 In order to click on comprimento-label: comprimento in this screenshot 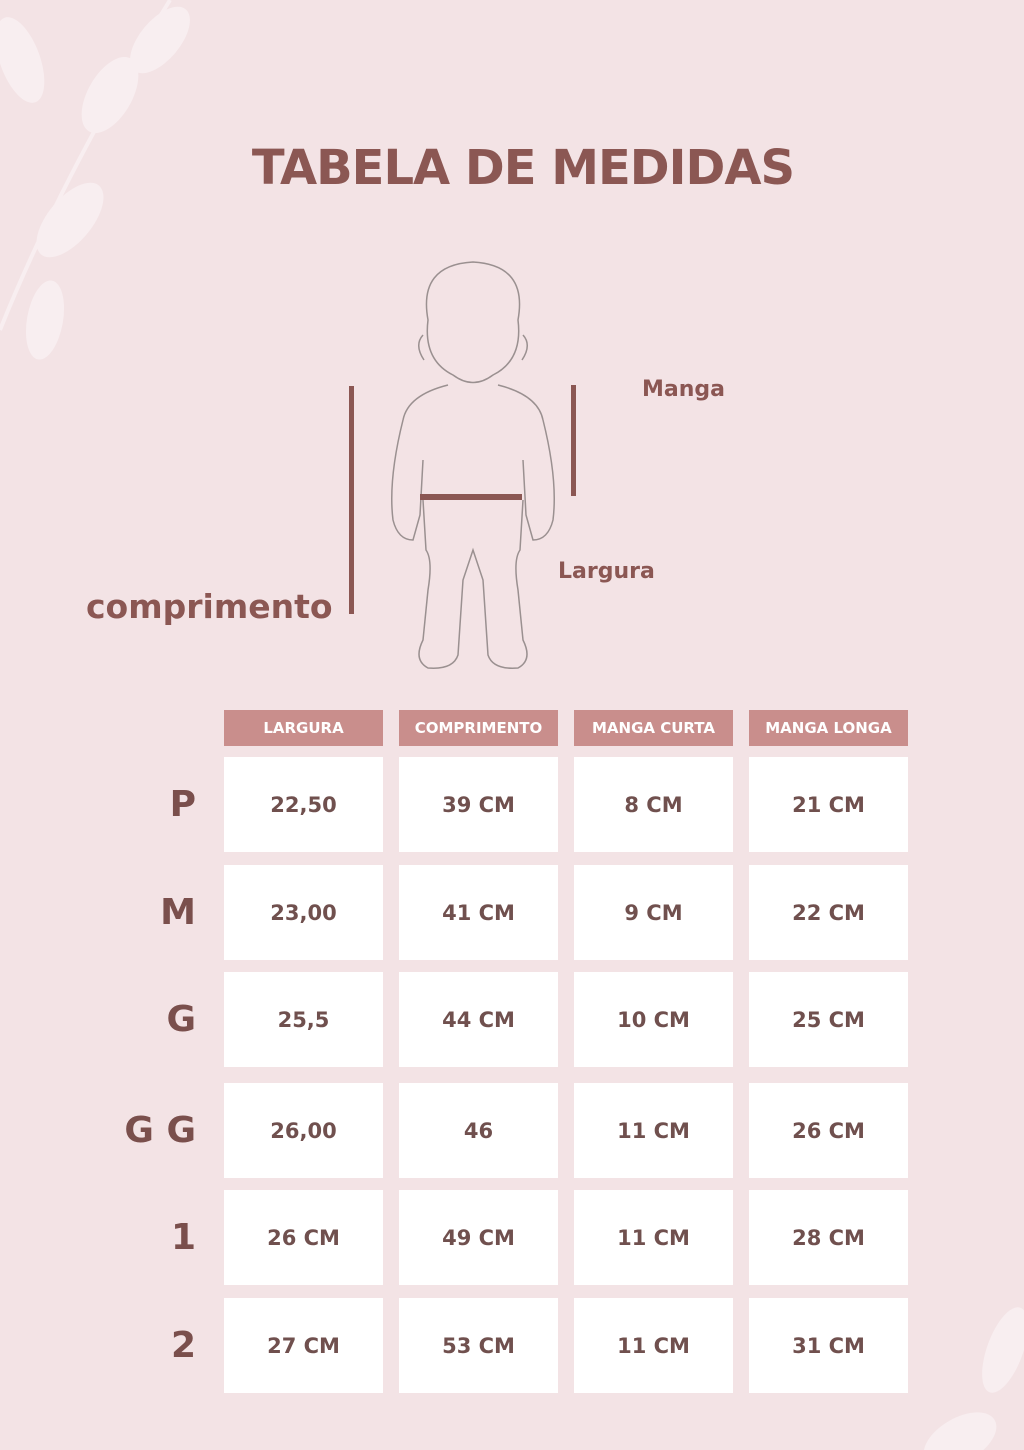, I will do `click(209, 606)`.